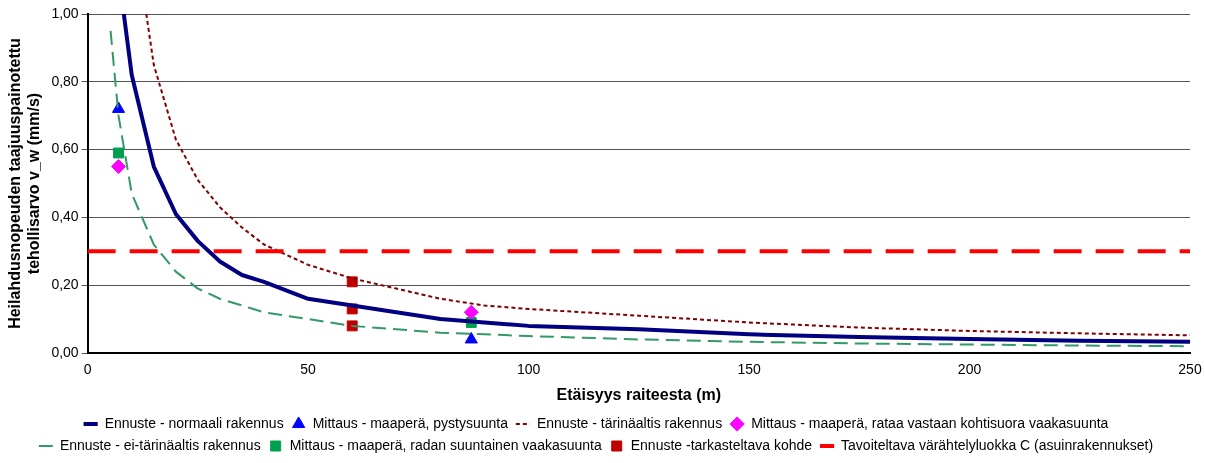 This screenshot has height=463, width=1205. Describe the element at coordinates (930, 422) in the screenshot. I see `legend-label: Mittaus - maaperä, rataa vastaan kohtisuora vaakasuunta` at that location.